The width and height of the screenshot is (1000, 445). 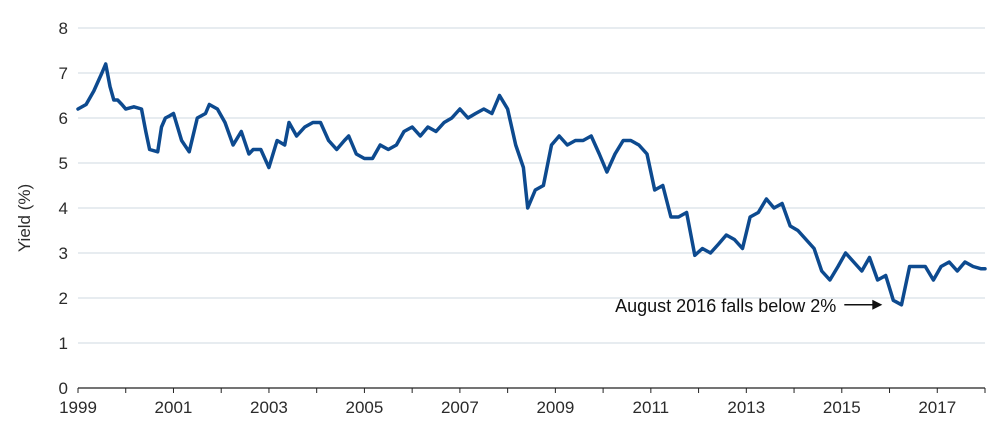 I want to click on y-tick-label: 7, so click(x=63, y=73).